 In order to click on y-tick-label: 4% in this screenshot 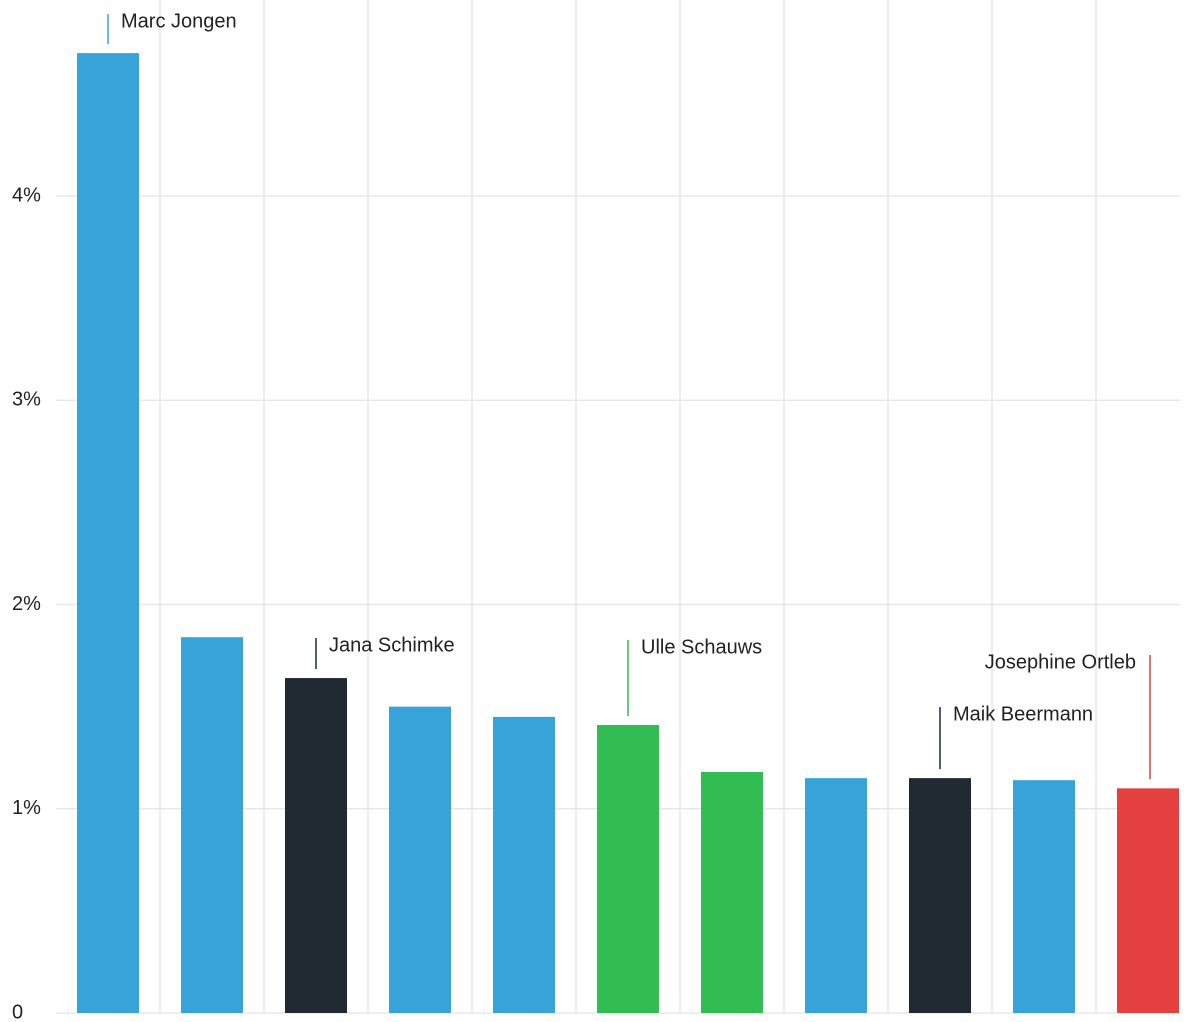, I will do `click(26, 195)`.